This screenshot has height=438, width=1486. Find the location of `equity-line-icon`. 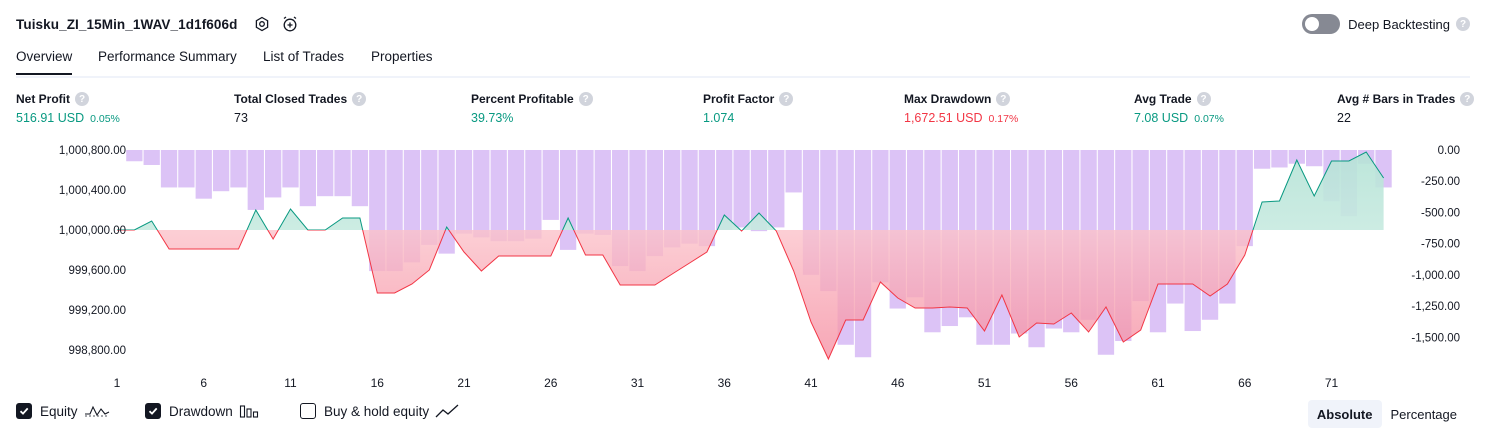

equity-line-icon is located at coordinates (97, 411).